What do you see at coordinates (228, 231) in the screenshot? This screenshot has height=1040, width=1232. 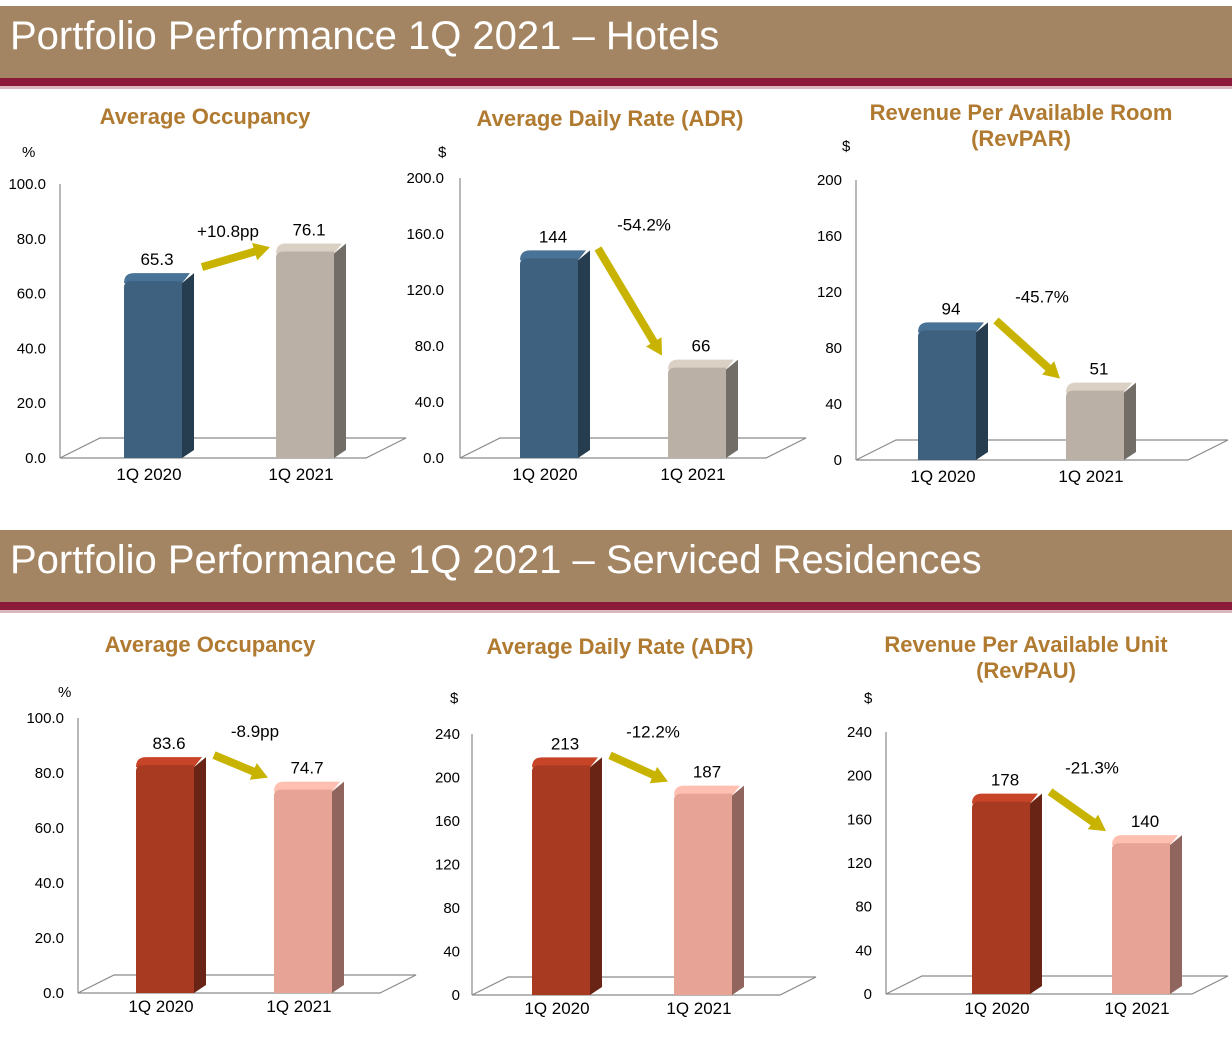 I see `change-label: +10.8pp` at bounding box center [228, 231].